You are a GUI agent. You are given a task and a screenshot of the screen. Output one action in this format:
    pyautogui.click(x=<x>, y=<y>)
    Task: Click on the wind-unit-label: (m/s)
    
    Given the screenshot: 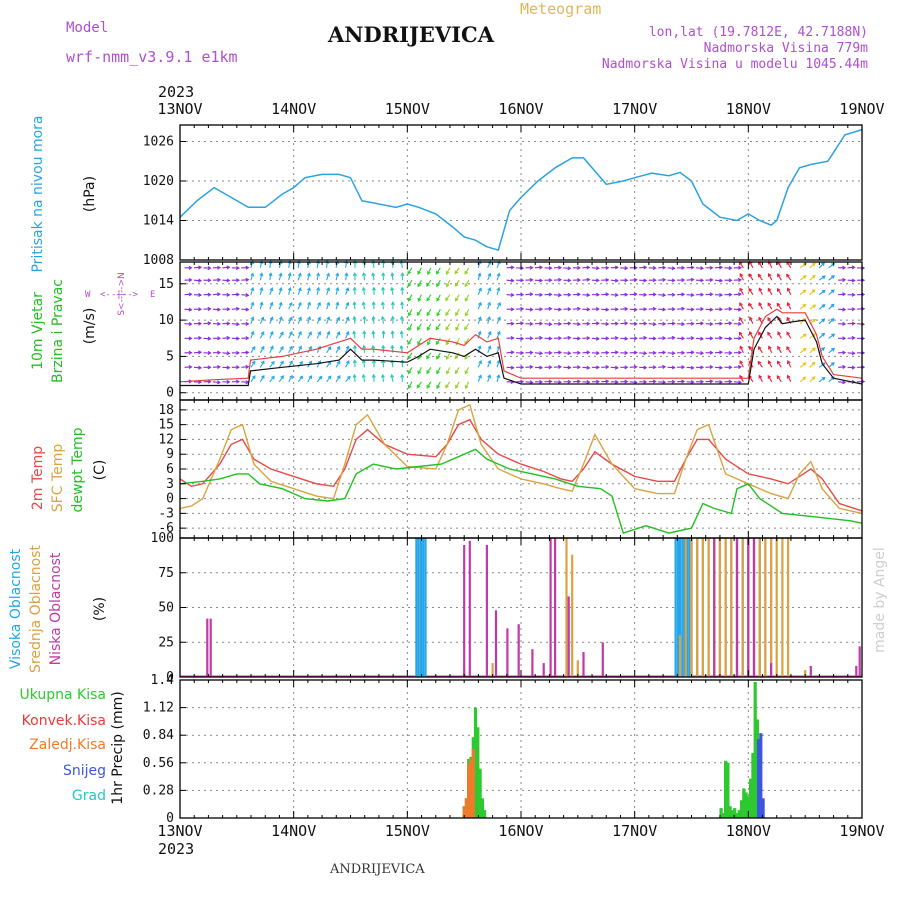 What is the action you would take?
    pyautogui.click(x=90, y=326)
    